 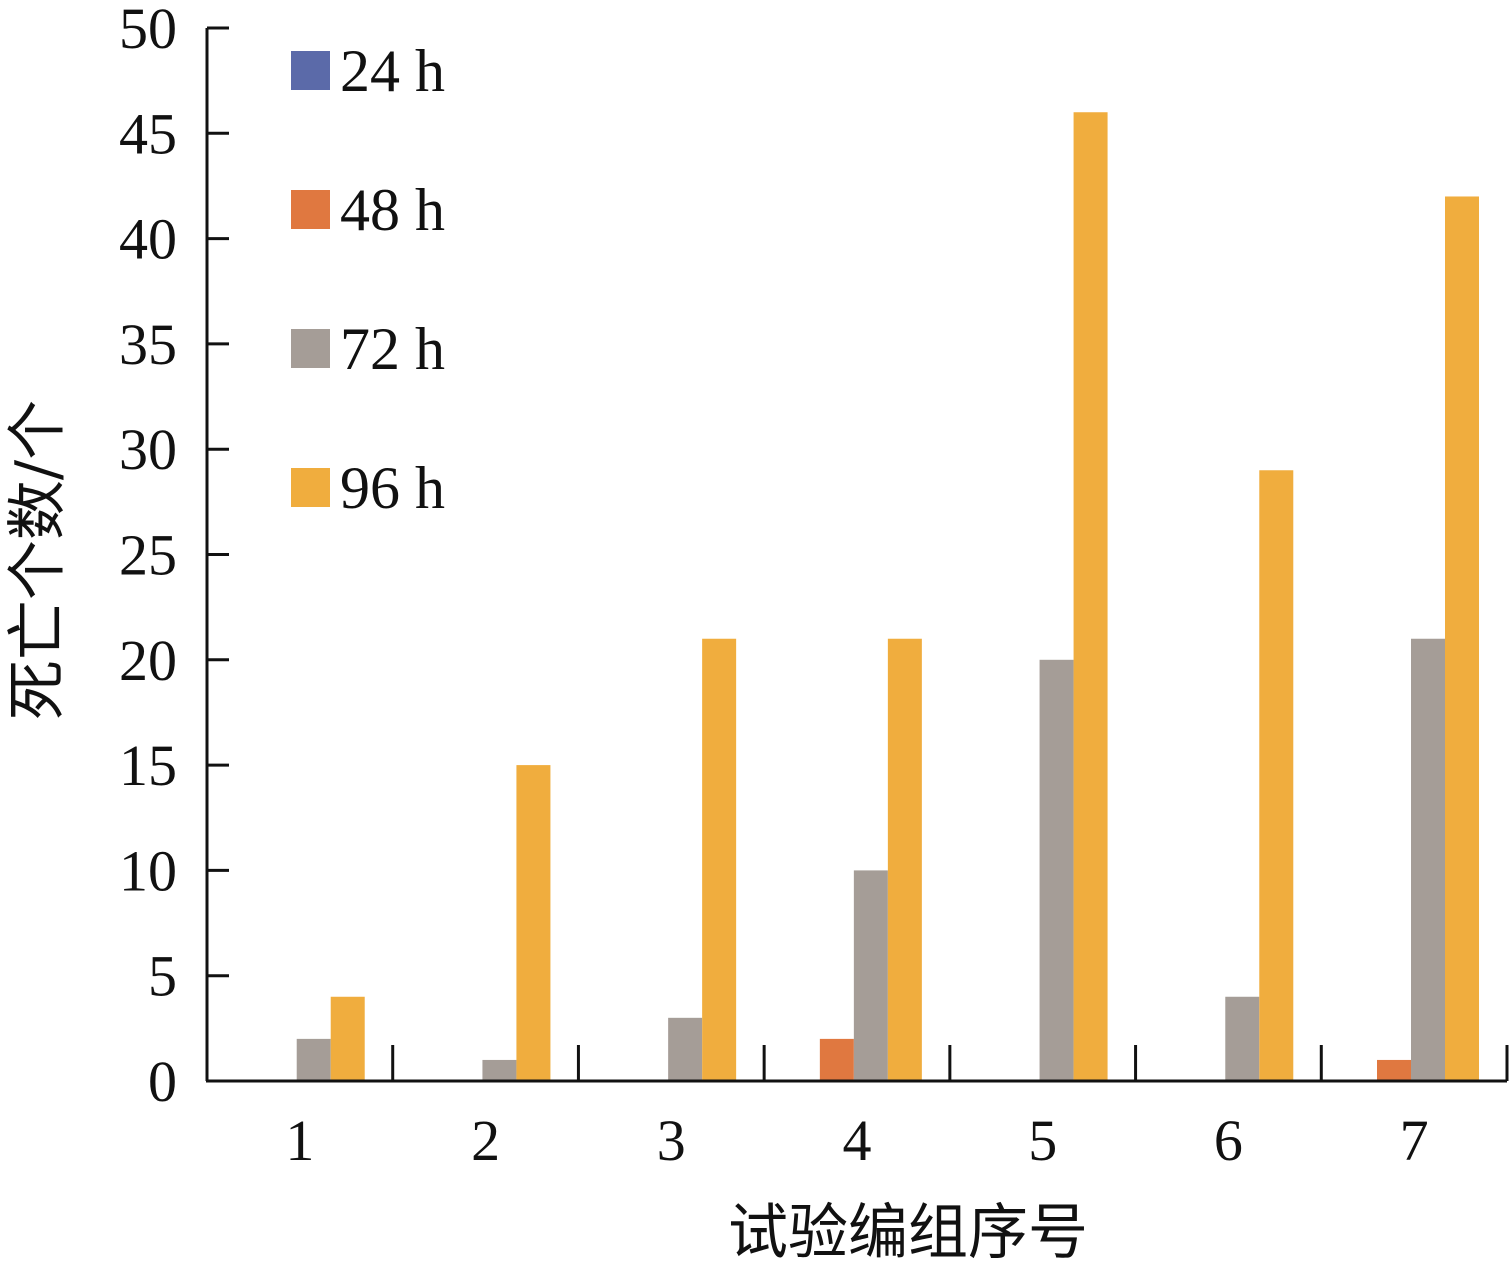 What do you see at coordinates (148, 344) in the screenshot?
I see `y-tick-label: 35` at bounding box center [148, 344].